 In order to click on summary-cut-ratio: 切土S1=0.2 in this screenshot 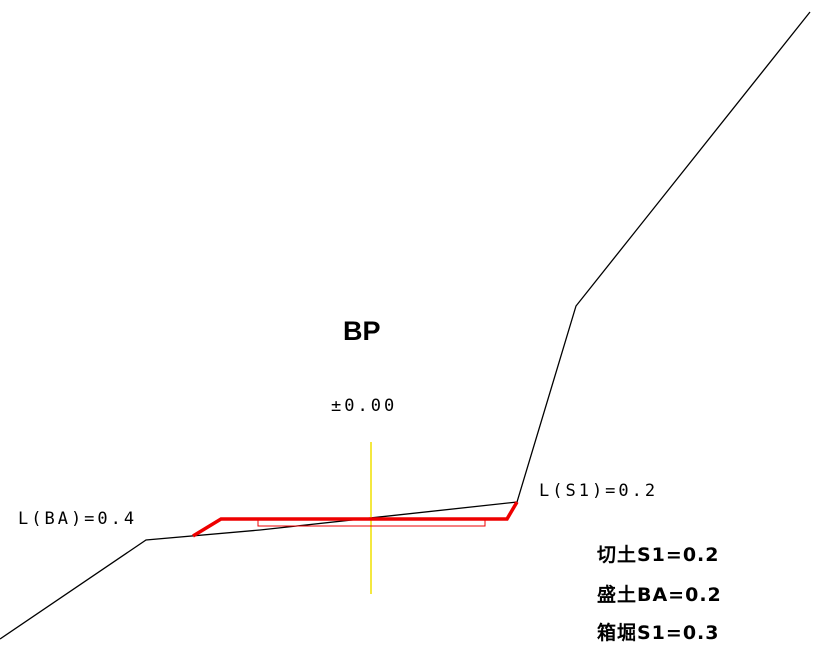, I will do `click(658, 555)`.